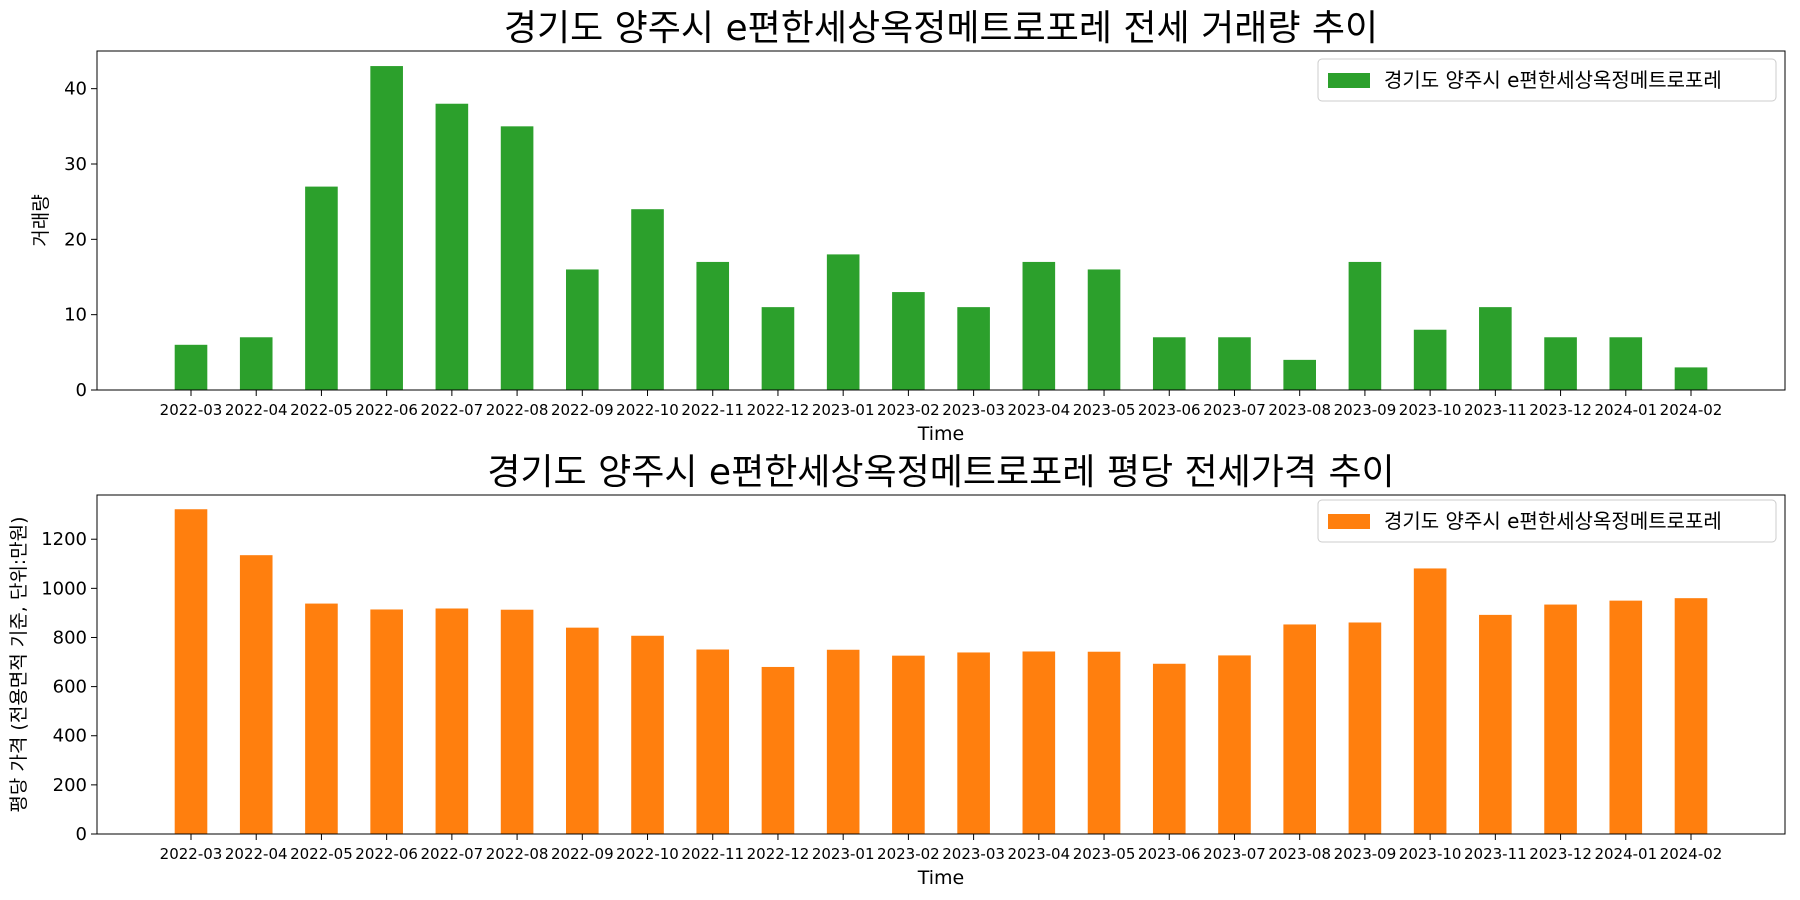 The height and width of the screenshot is (900, 1800). I want to click on y-tick-label: 800, so click(70, 637).